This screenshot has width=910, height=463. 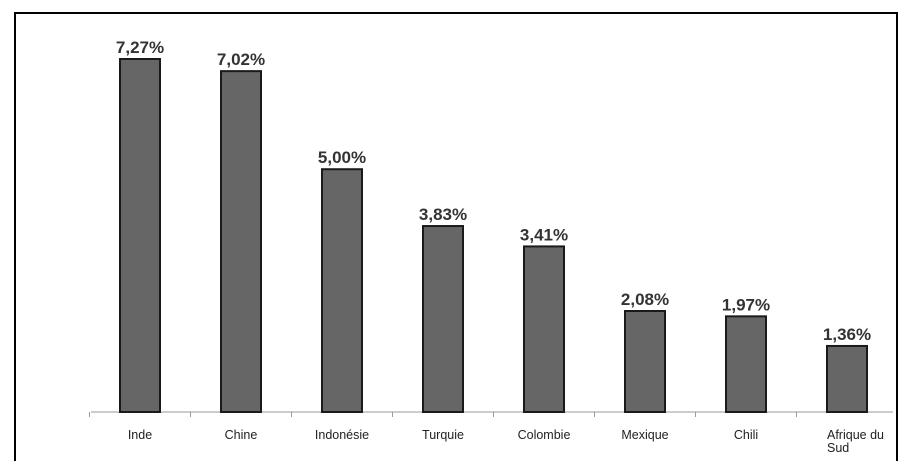 I want to click on data-label: 7,02%, so click(x=241, y=59).